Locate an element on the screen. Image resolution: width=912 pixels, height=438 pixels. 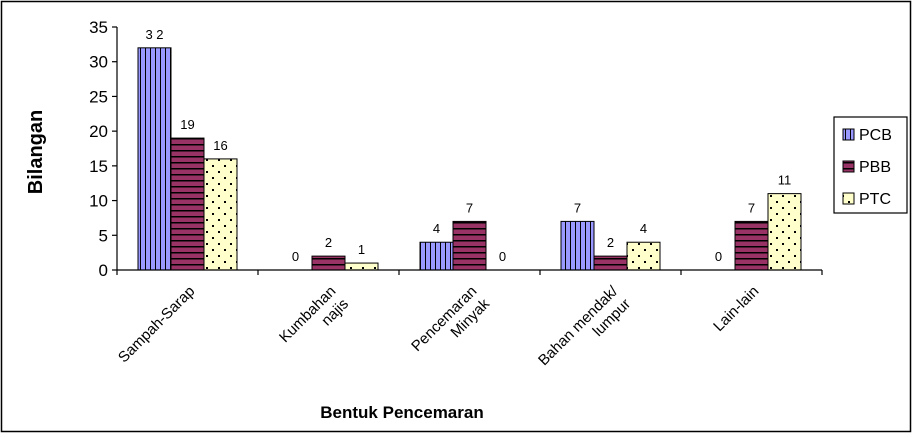
data-label-ptc: 1 is located at coordinates (361, 249).